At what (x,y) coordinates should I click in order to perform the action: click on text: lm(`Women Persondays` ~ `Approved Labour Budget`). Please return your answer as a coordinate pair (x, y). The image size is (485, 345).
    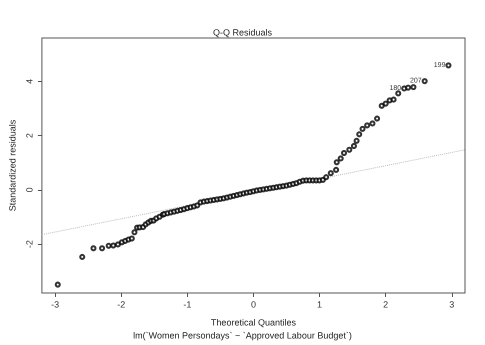
    Looking at the image, I should click on (242, 335).